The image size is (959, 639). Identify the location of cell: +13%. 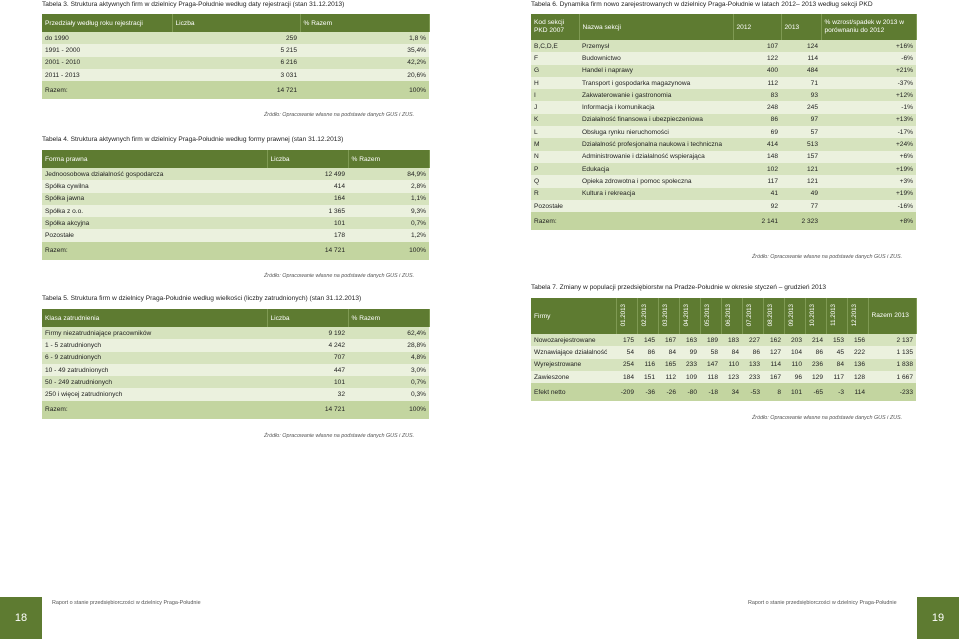
(868, 120).